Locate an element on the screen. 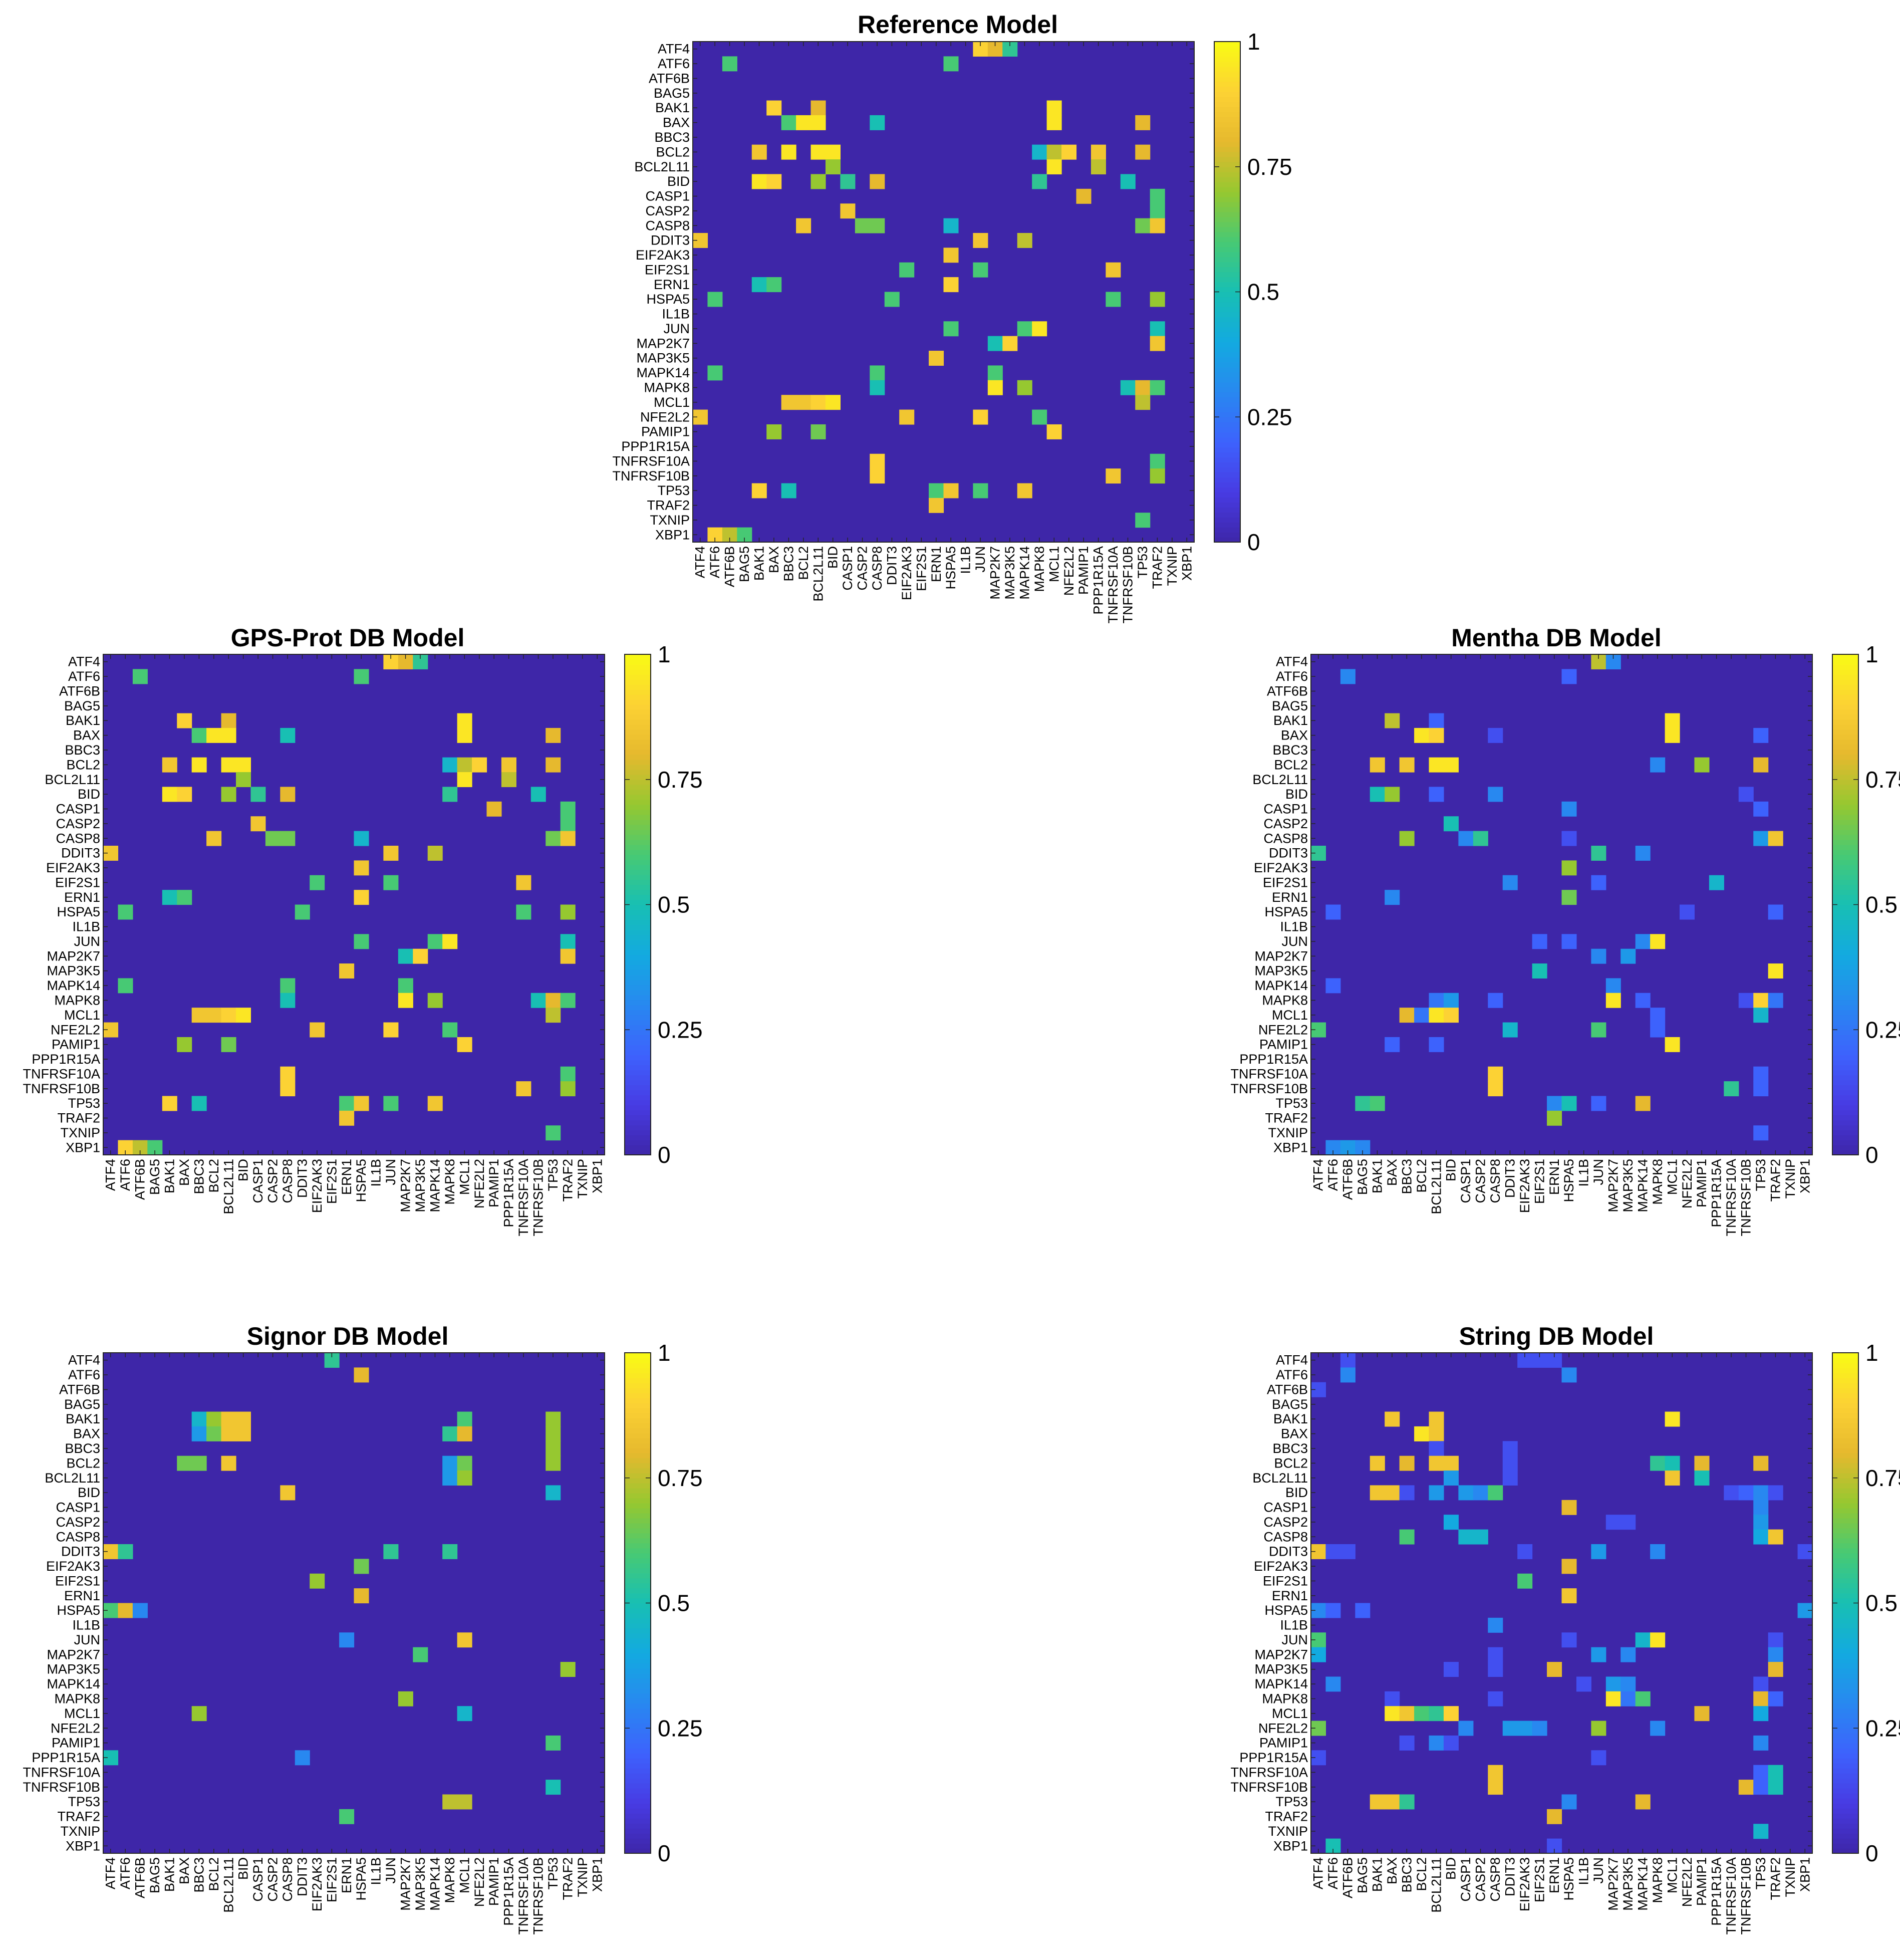 The image size is (1900, 1960). column-label: XBP1 is located at coordinates (597, 1874).